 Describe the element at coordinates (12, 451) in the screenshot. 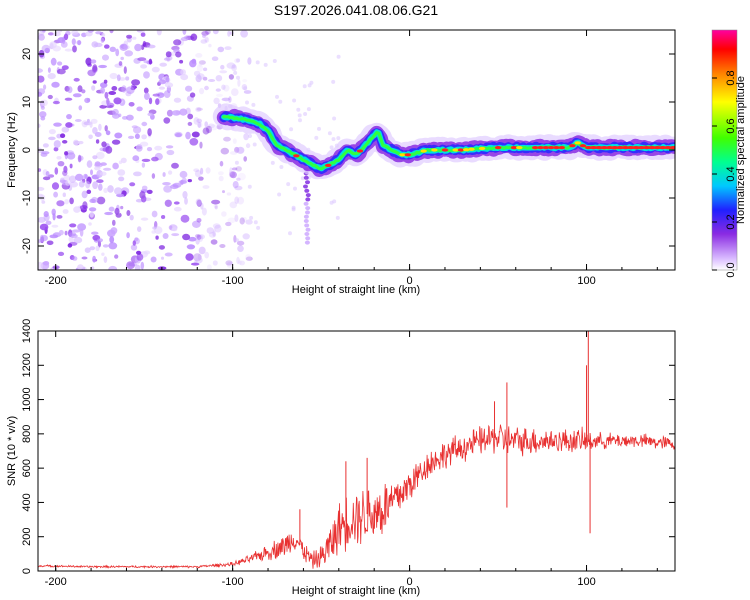

I see `snr-y-axis-title: SNR (10 * v/v)` at that location.